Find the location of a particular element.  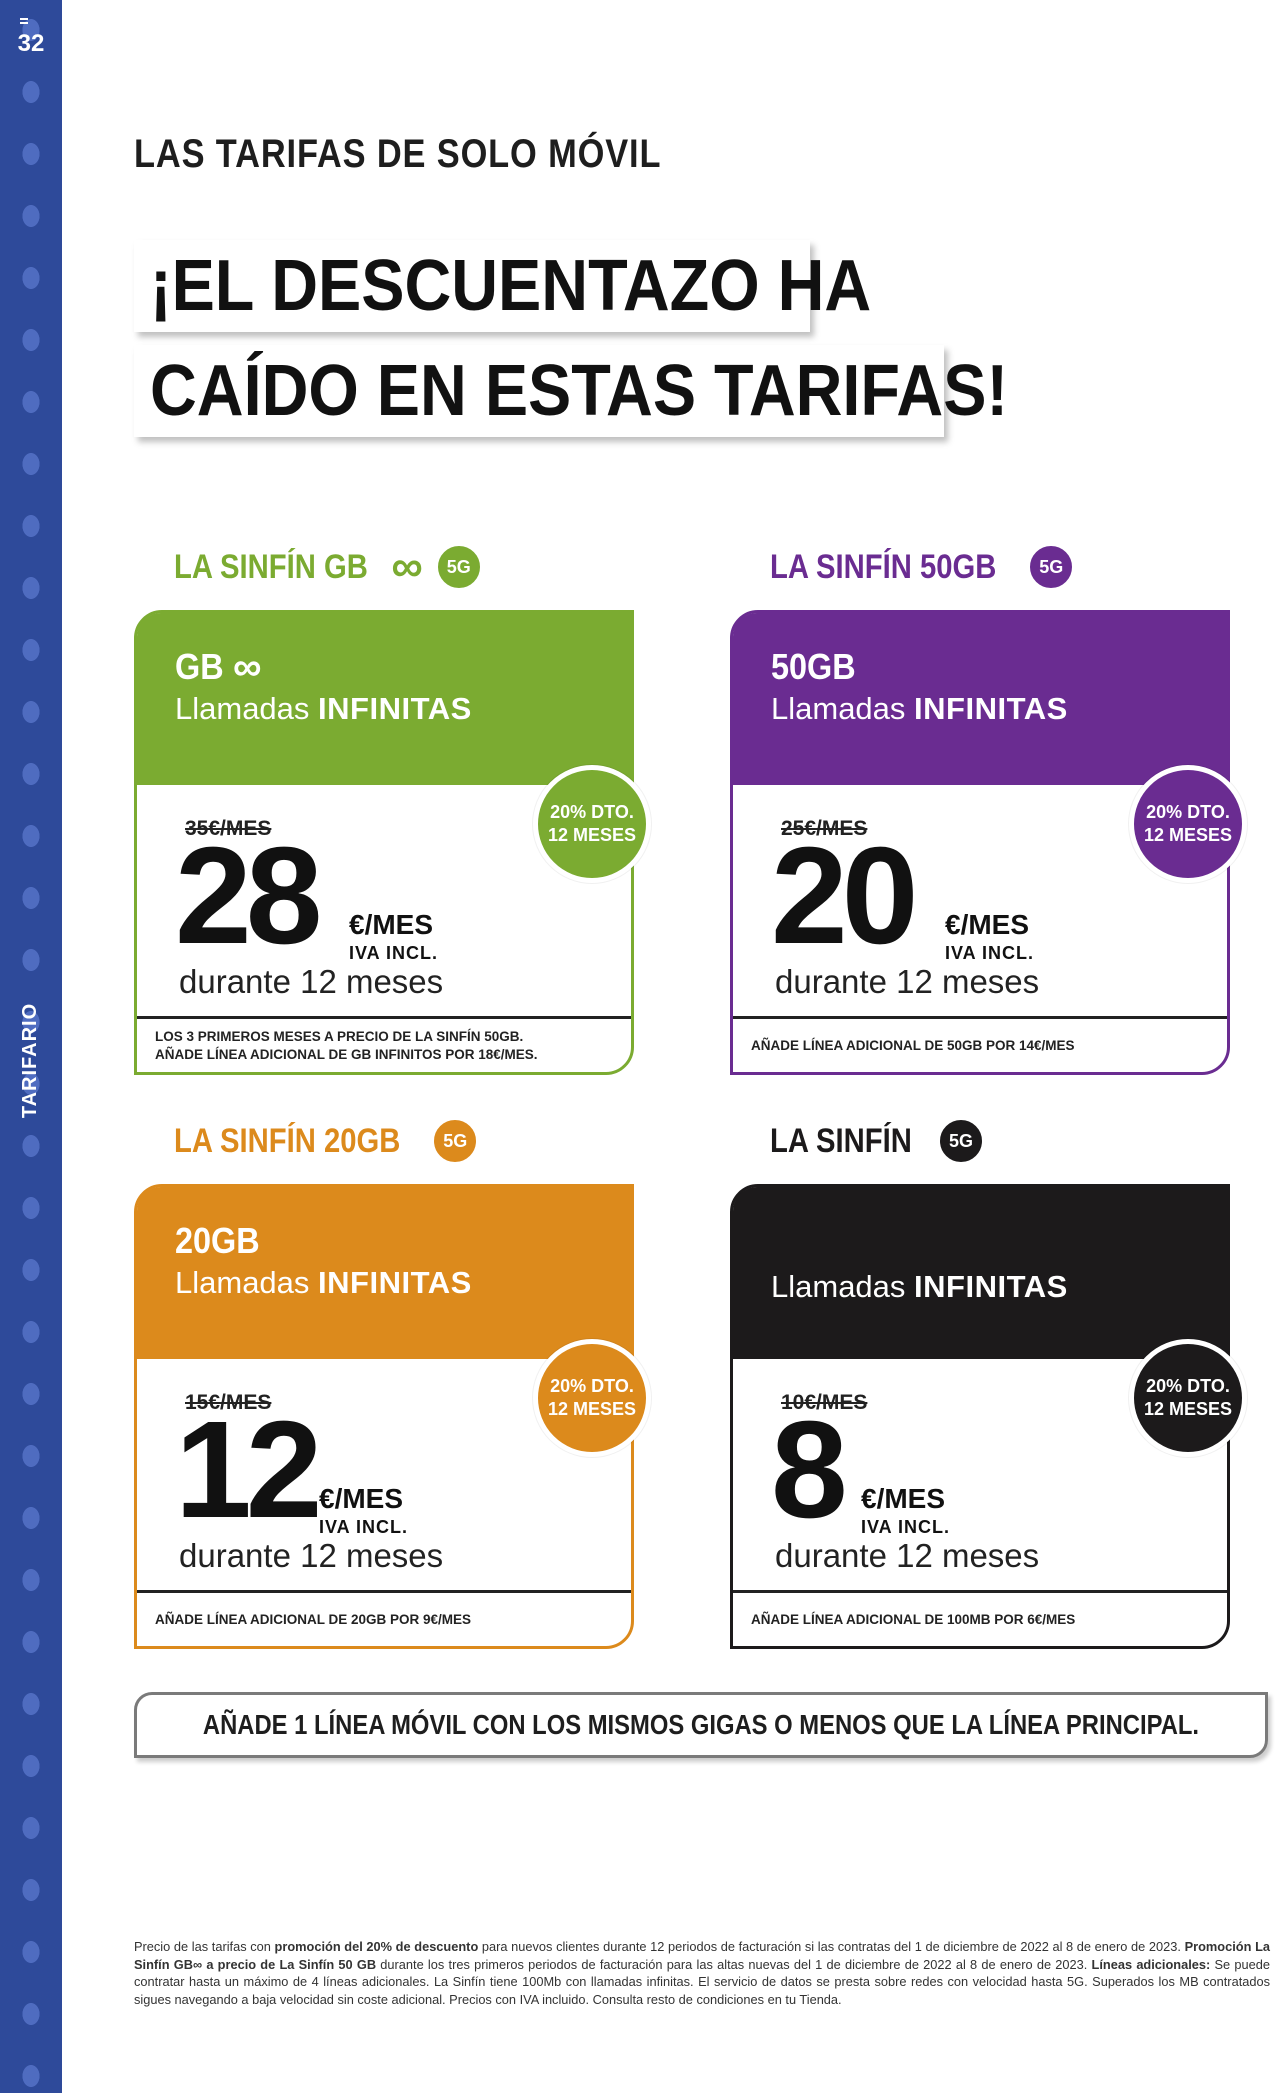

price-value: 28 is located at coordinates (248, 896).